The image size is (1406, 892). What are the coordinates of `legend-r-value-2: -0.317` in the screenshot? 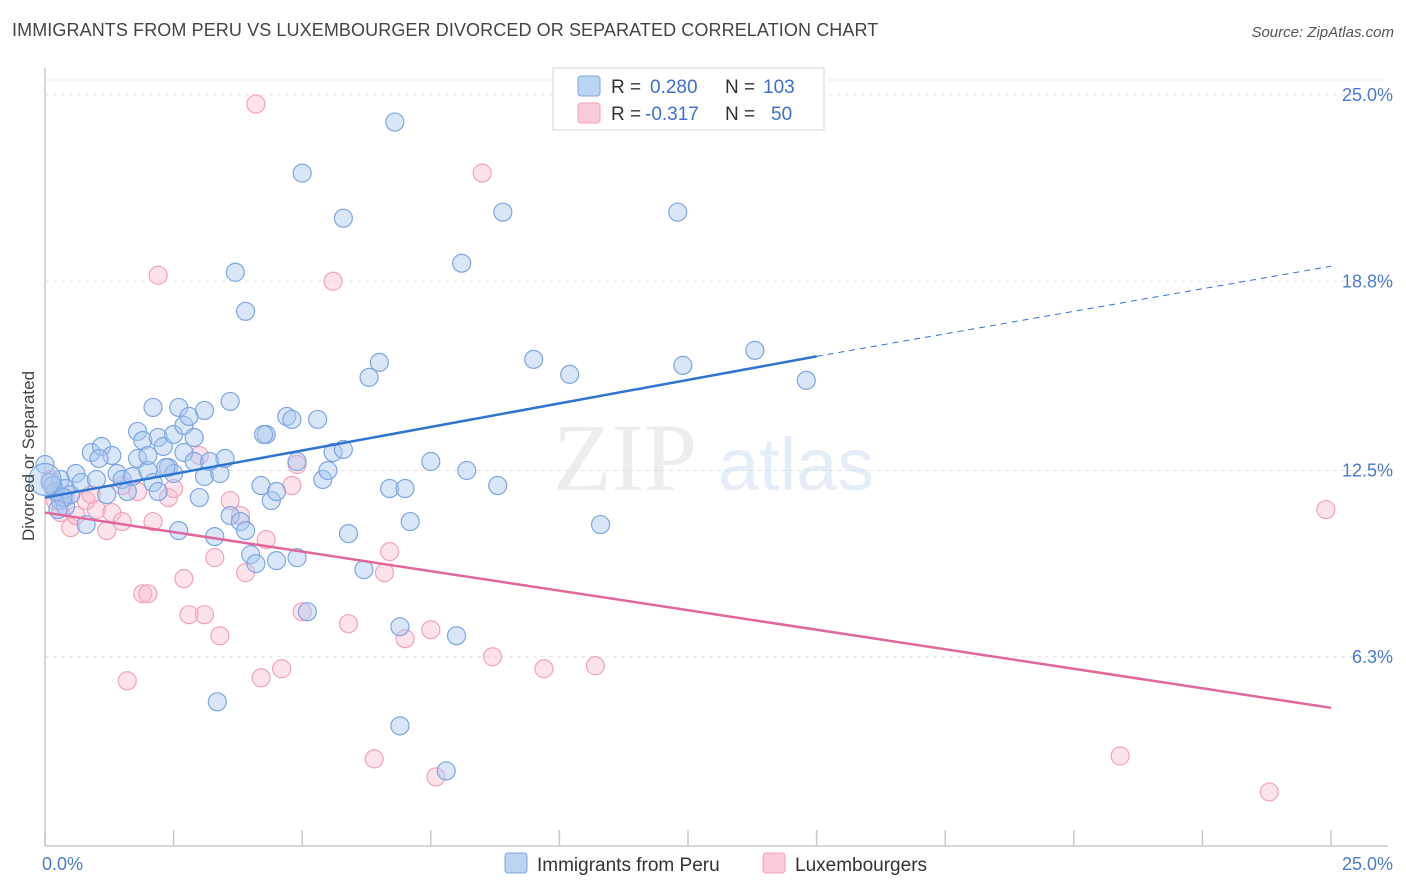 It's located at (672, 114).